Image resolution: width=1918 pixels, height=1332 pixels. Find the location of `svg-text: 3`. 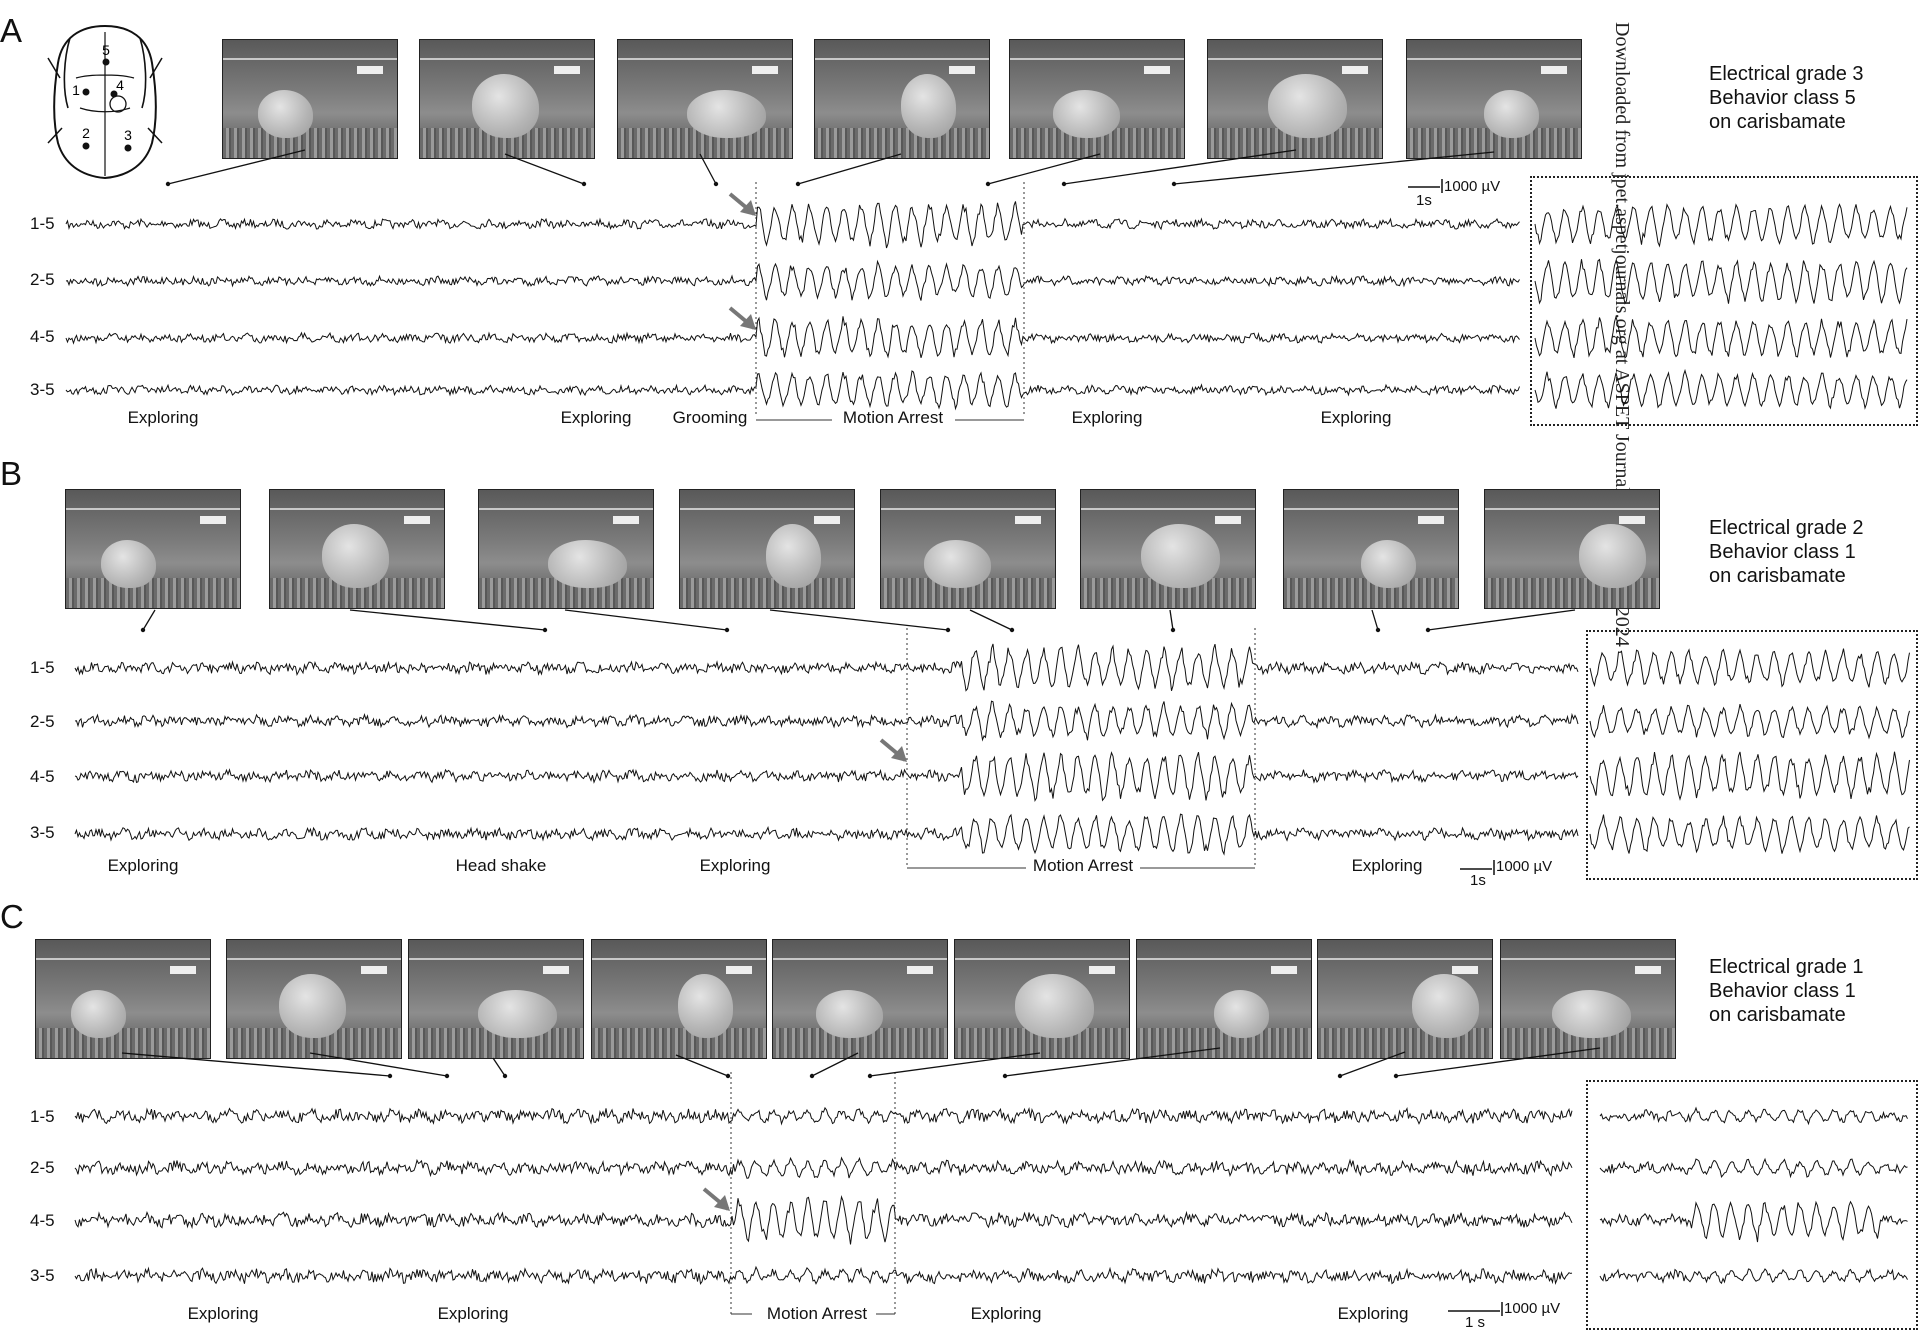

svg-text: 3 is located at coordinates (128, 135).